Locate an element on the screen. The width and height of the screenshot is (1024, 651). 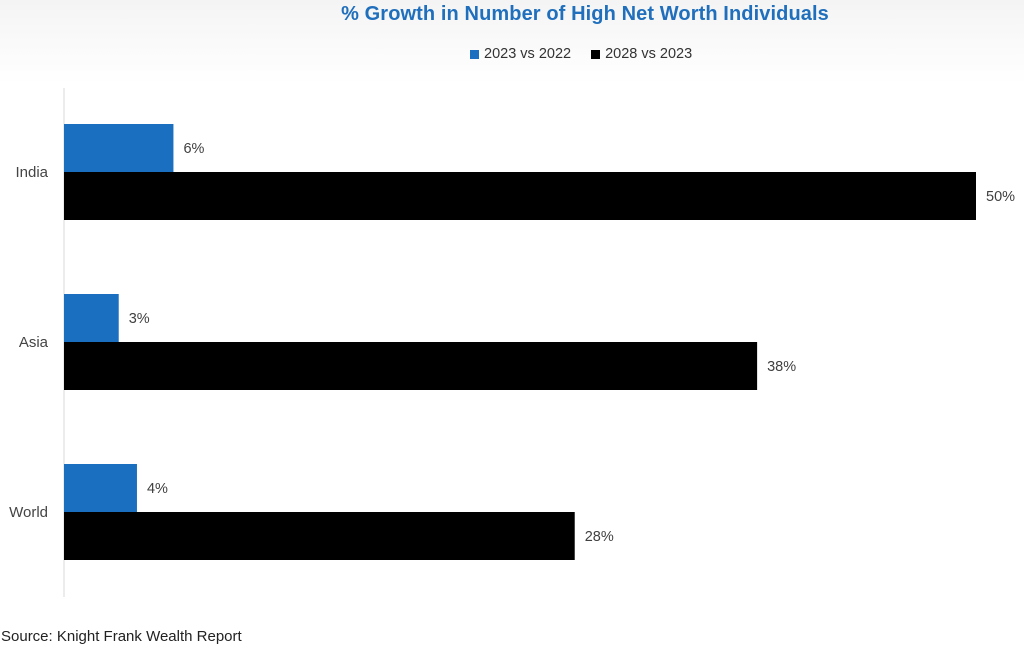
legend-item-series-1: 2023 vs 2022 is located at coordinates (520, 54).